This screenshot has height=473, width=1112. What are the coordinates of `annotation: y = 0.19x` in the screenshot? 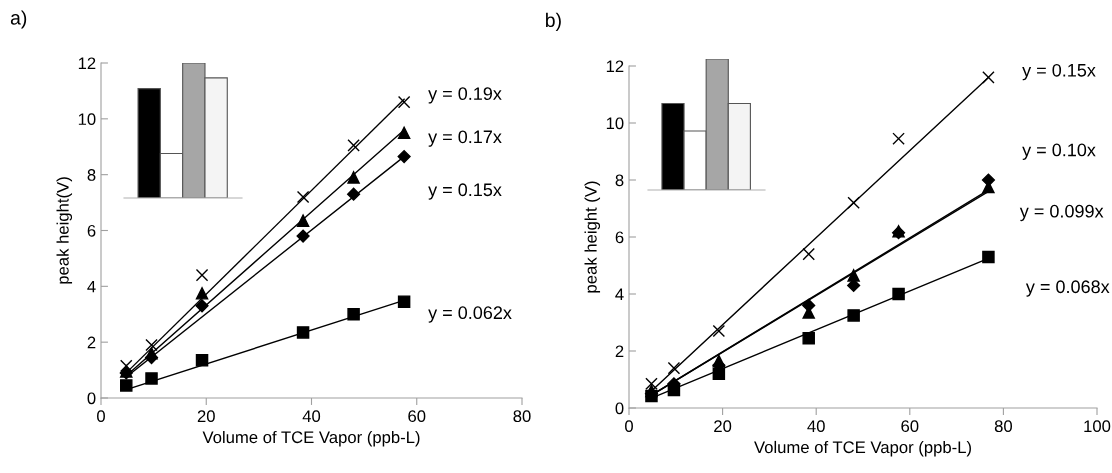 It's located at (465, 95).